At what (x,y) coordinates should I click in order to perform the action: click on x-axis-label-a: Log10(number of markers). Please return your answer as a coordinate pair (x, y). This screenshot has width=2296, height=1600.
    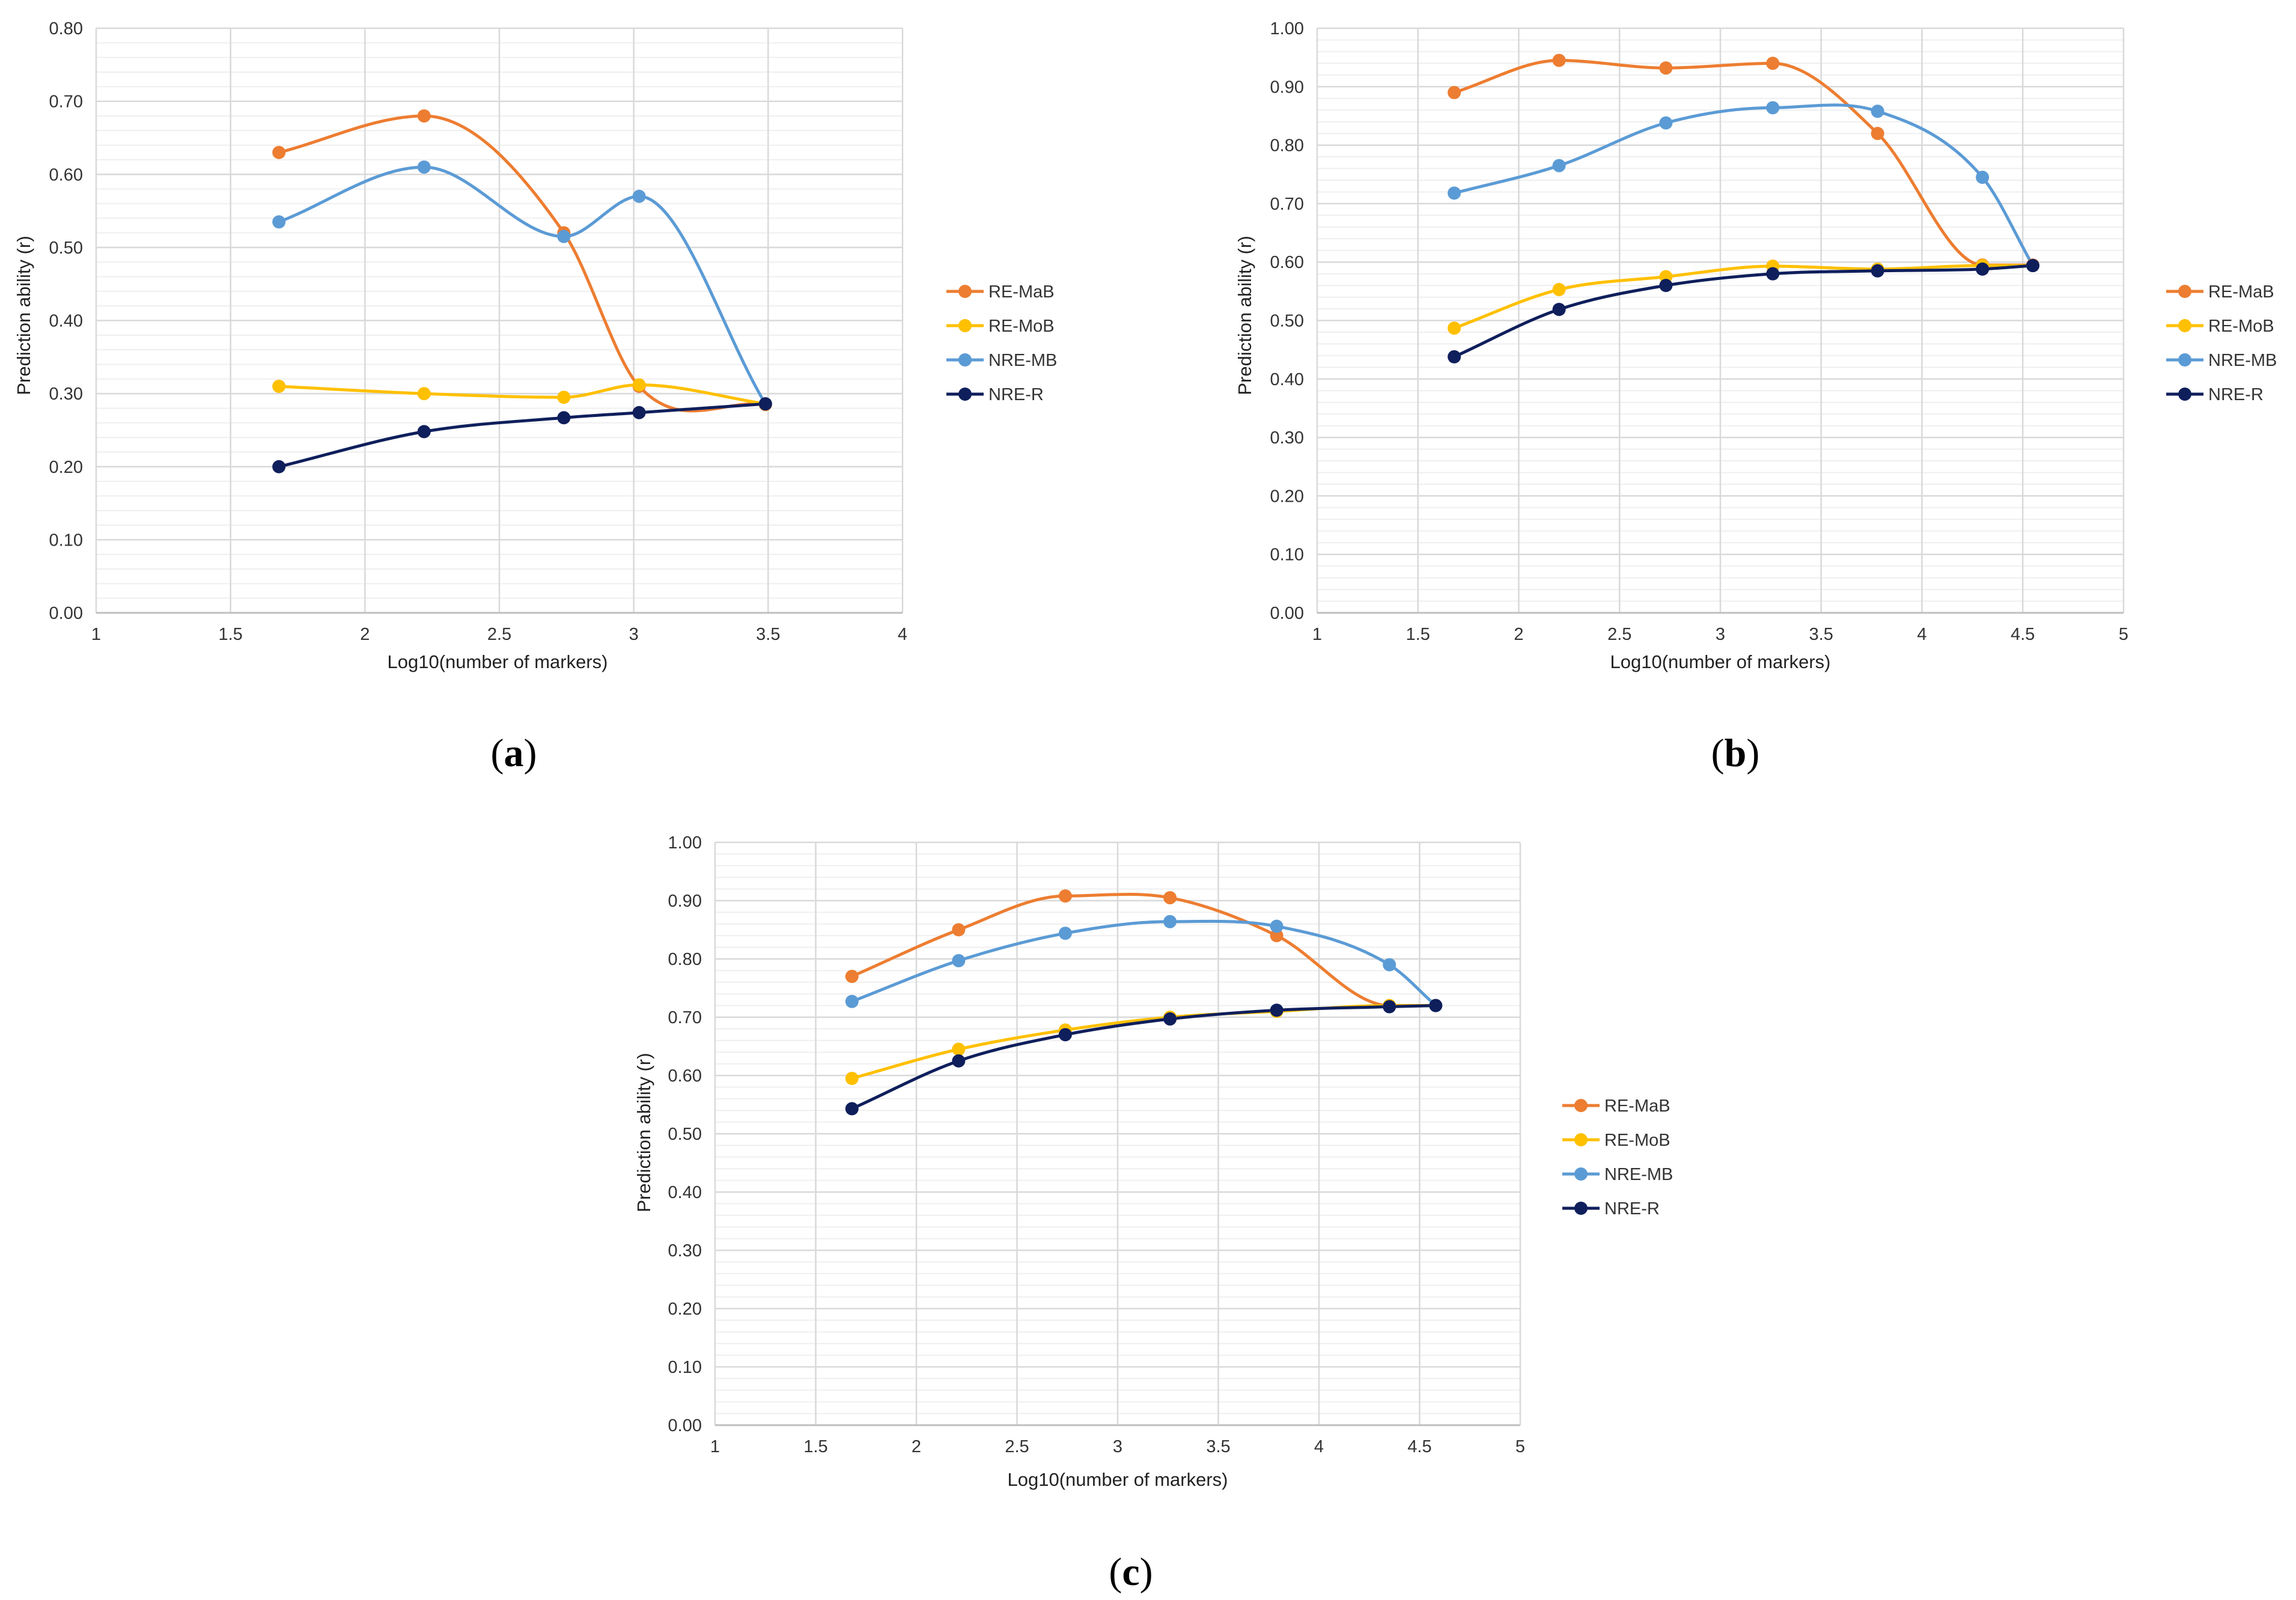
    Looking at the image, I should click on (498, 661).